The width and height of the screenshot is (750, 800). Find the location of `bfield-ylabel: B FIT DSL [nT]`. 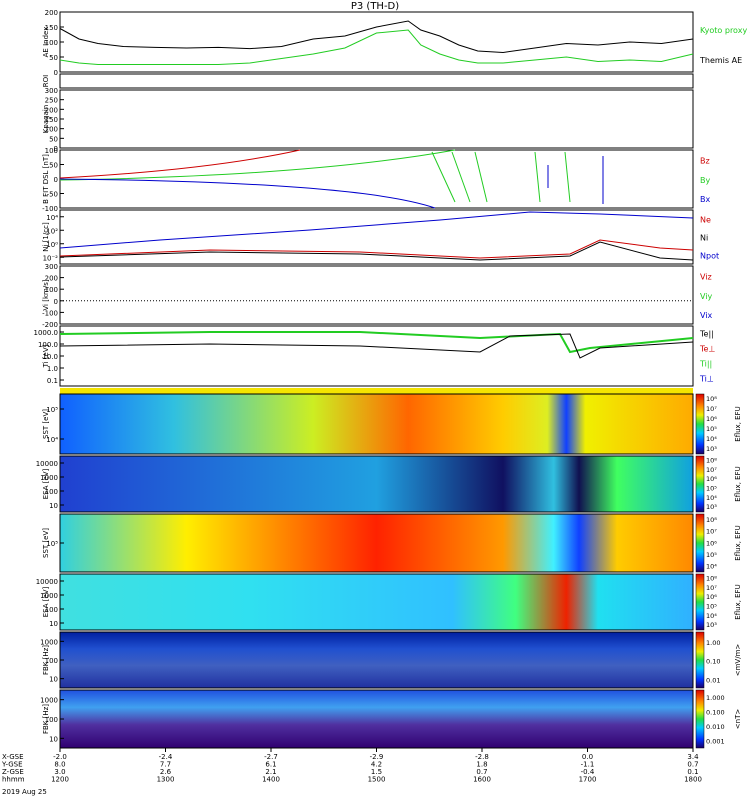

bfield-ylabel: B FIT DSL [nT] is located at coordinates (46, 179).